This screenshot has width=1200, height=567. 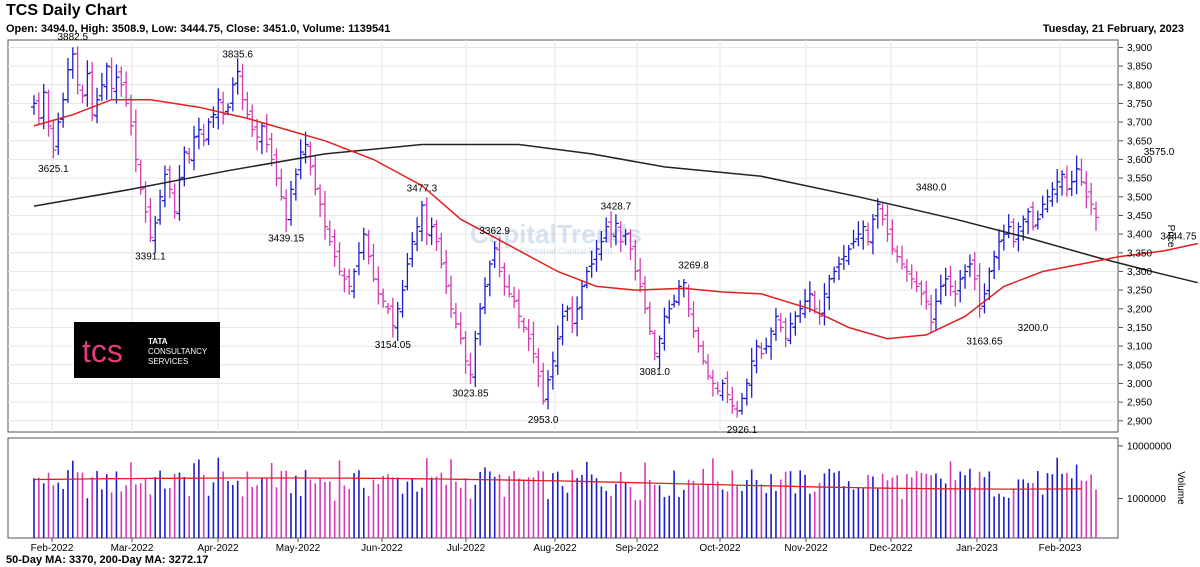 What do you see at coordinates (1139, 141) in the screenshot?
I see `price-tick-label: 3,650` at bounding box center [1139, 141].